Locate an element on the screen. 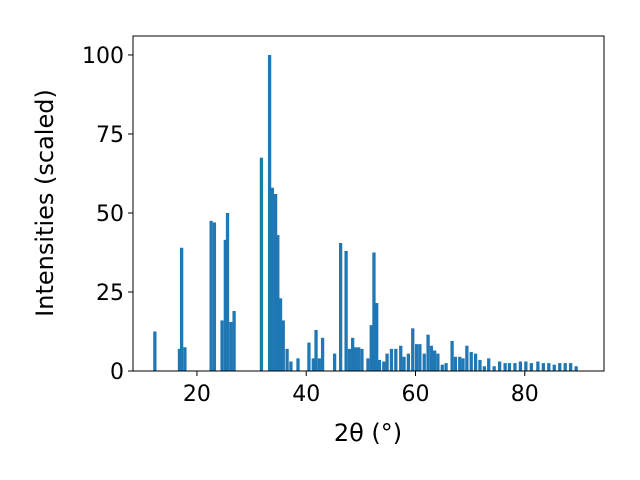 The width and height of the screenshot is (640, 480). y-tick-label: 0 is located at coordinates (117, 372).